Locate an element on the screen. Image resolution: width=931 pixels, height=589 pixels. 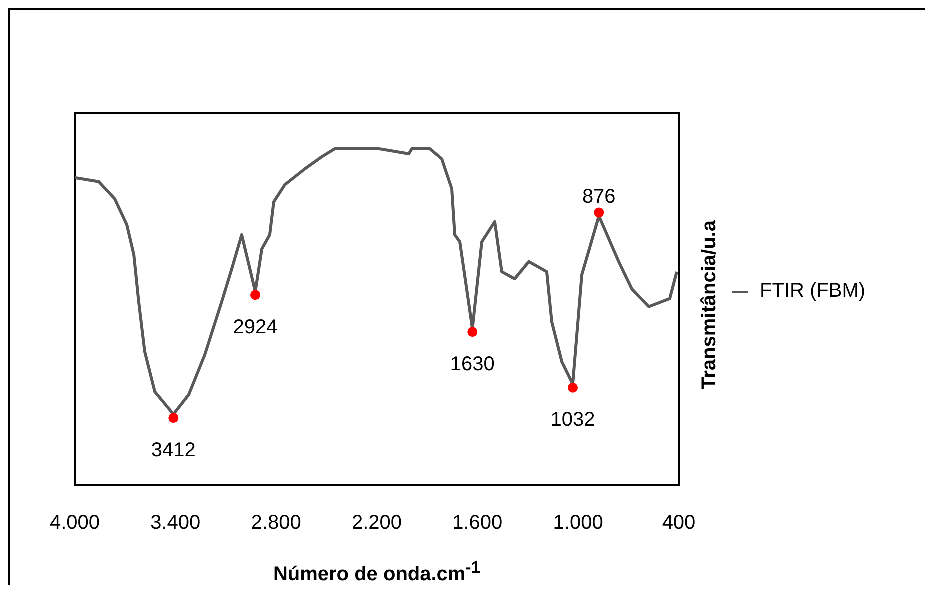
legend-label: FTIR (FBM) is located at coordinates (813, 291).